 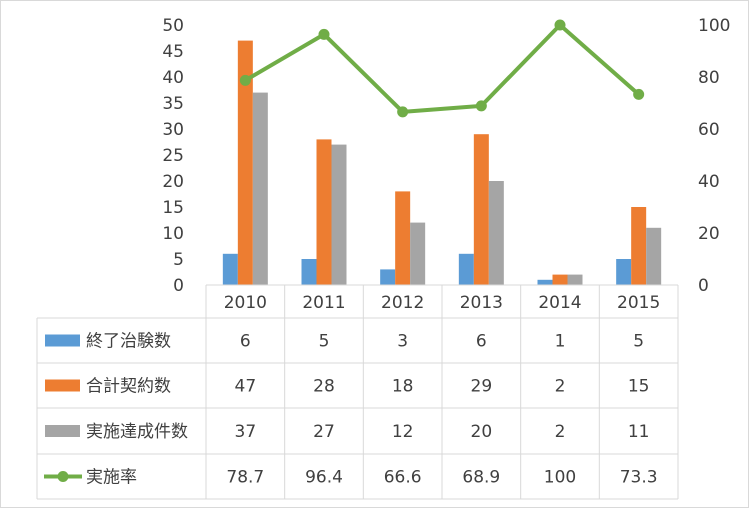 What do you see at coordinates (442, 68) in the screenshot?
I see `rate-line` at bounding box center [442, 68].